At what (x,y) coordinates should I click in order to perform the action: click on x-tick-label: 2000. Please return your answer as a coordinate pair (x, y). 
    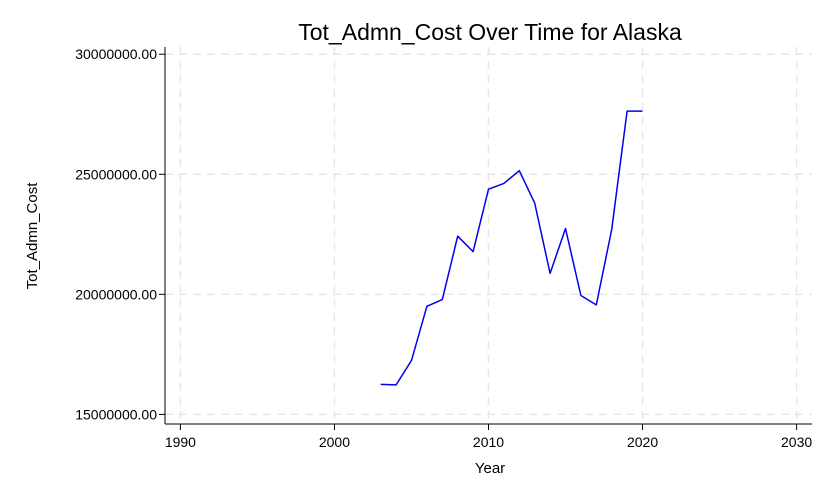
    Looking at the image, I should click on (334, 442).